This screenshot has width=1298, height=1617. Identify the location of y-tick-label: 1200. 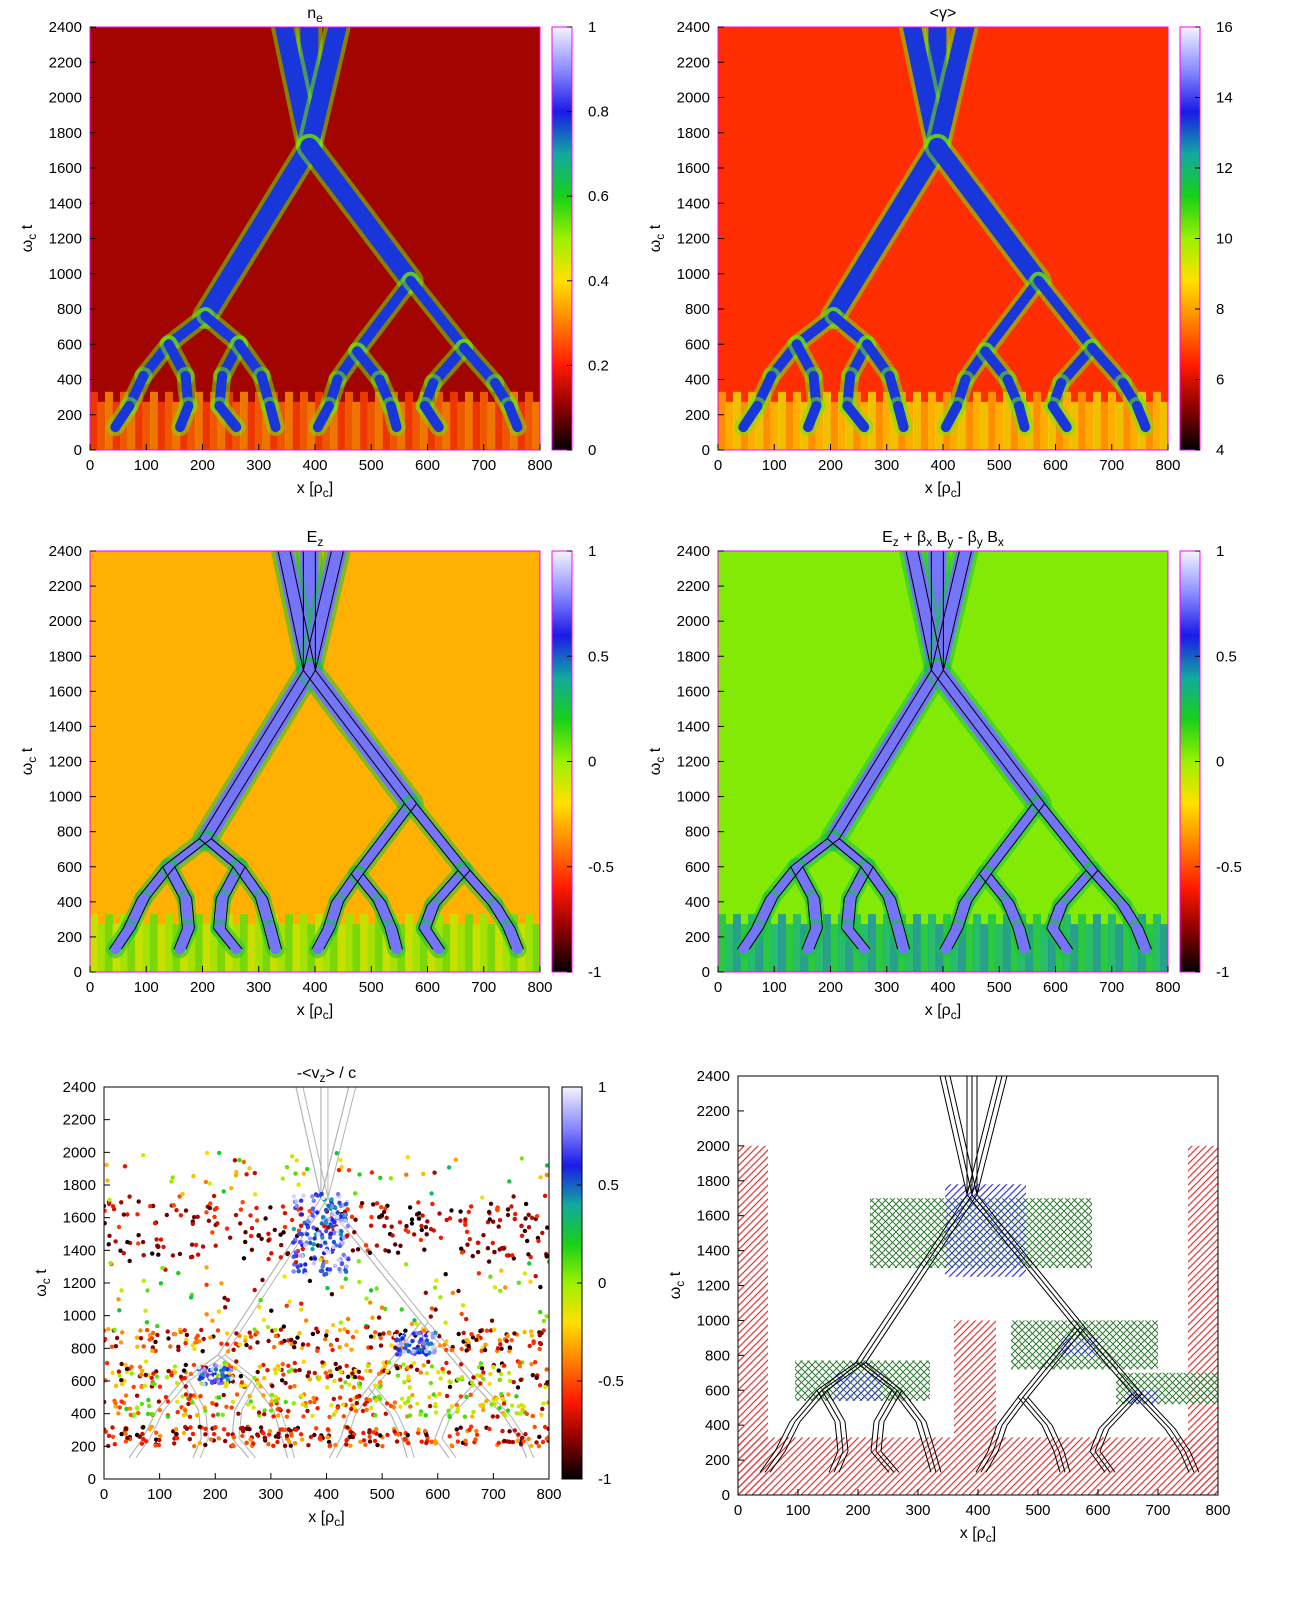
(693, 762).